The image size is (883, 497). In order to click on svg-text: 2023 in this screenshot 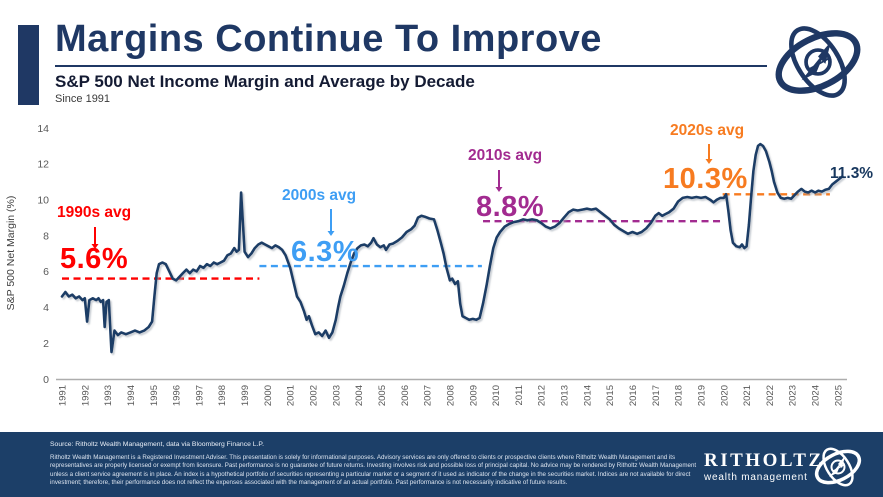, I will do `click(793, 395)`.